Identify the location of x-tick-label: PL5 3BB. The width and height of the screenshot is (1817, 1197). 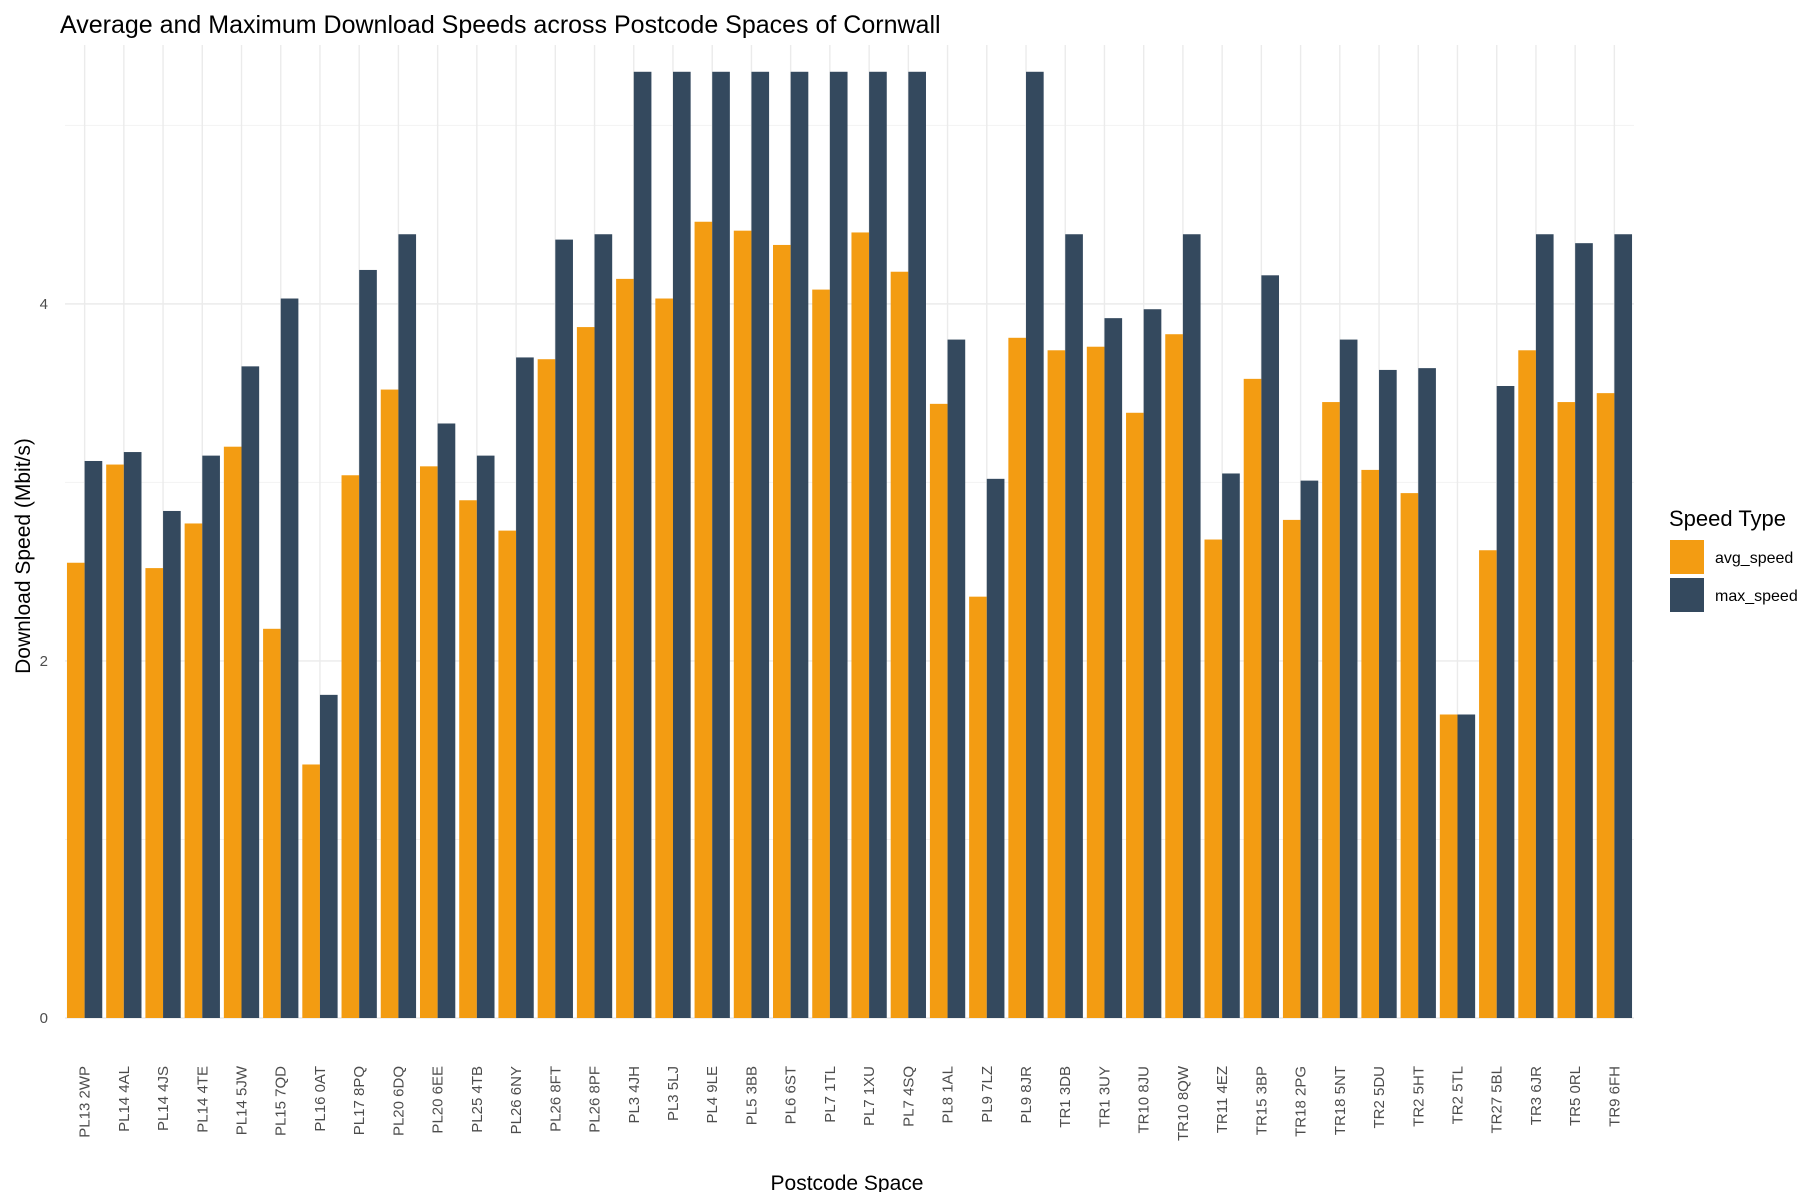
(751, 1095).